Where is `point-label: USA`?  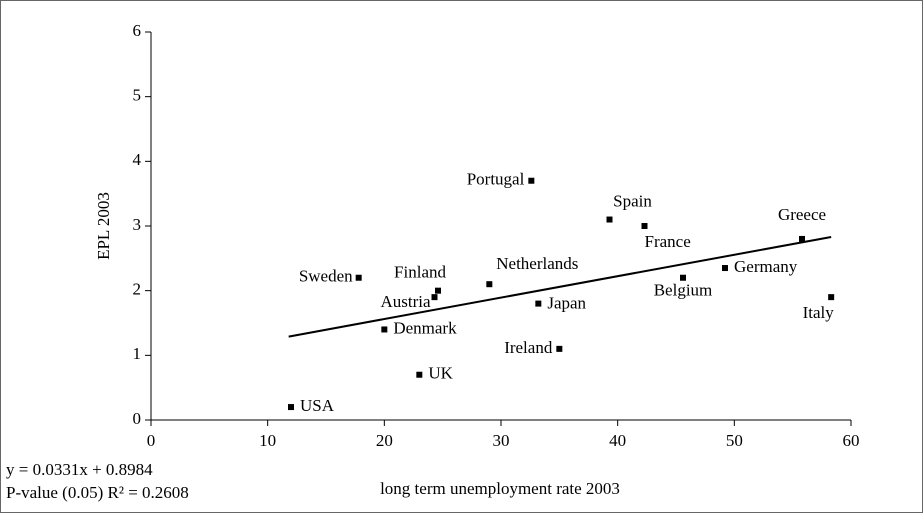 point-label: USA is located at coordinates (317, 405).